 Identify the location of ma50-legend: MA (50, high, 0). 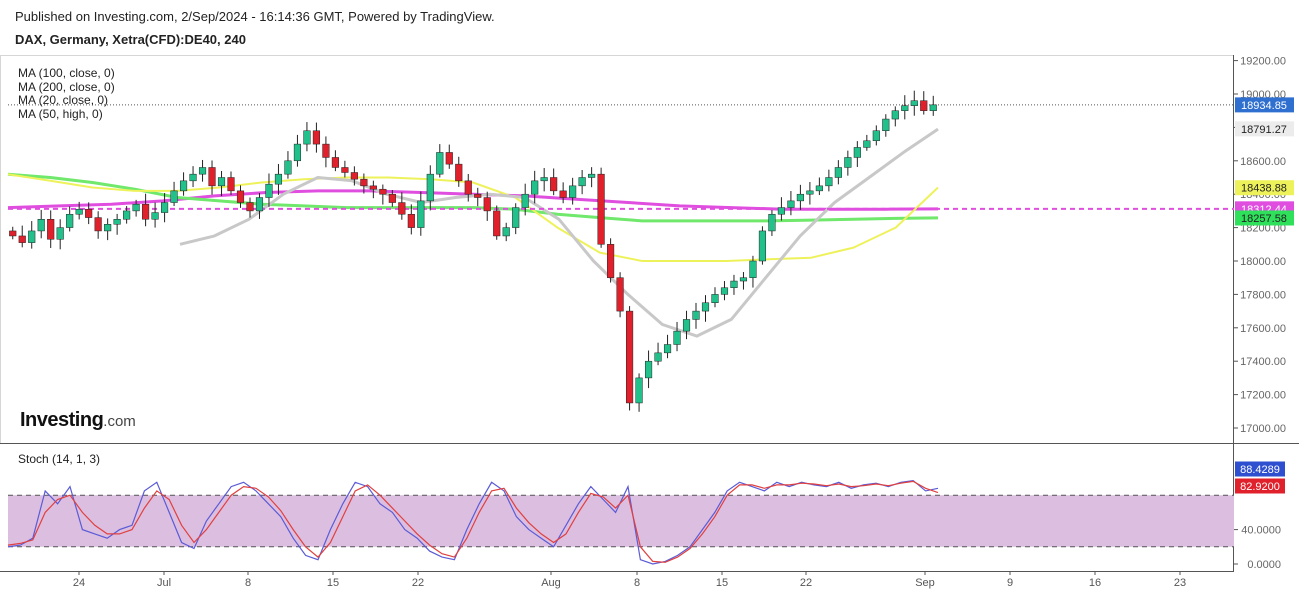
(60, 114).